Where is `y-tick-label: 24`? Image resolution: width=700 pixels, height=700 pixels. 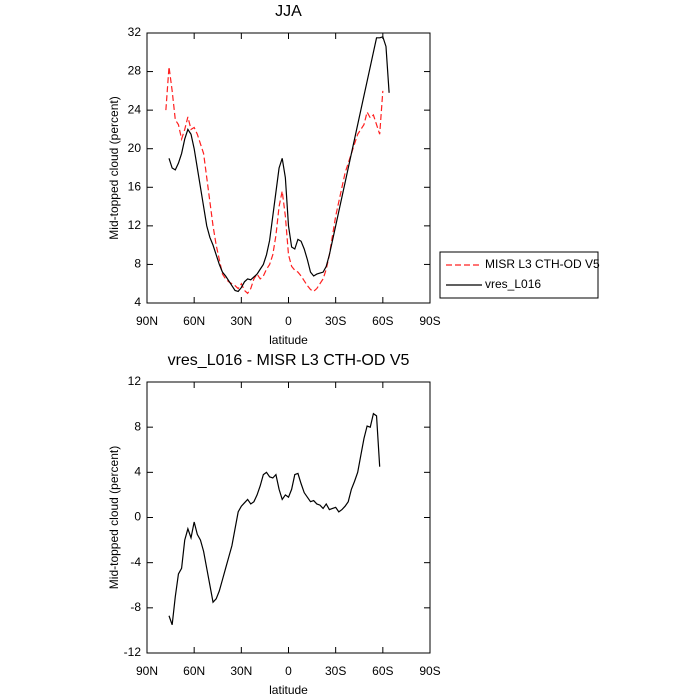 y-tick-label: 24 is located at coordinates (135, 109).